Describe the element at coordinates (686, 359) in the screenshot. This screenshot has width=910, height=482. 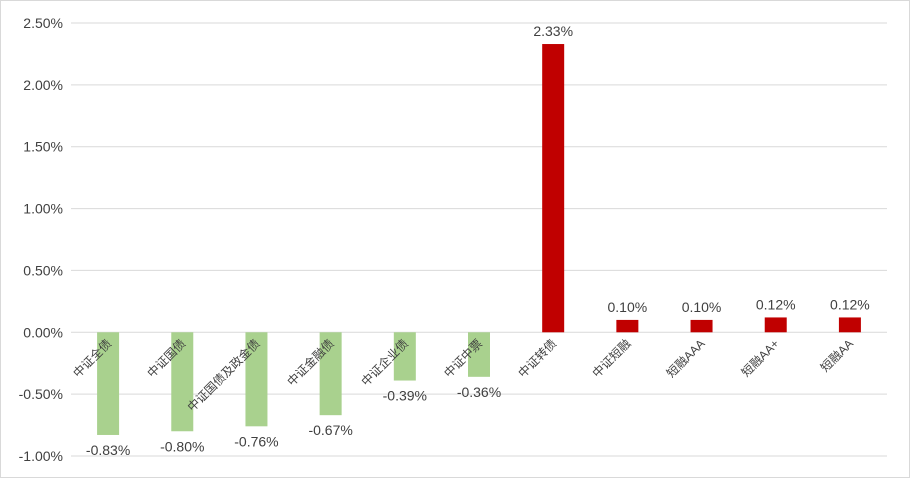
I see `x-tick-label: 短融AAA` at that location.